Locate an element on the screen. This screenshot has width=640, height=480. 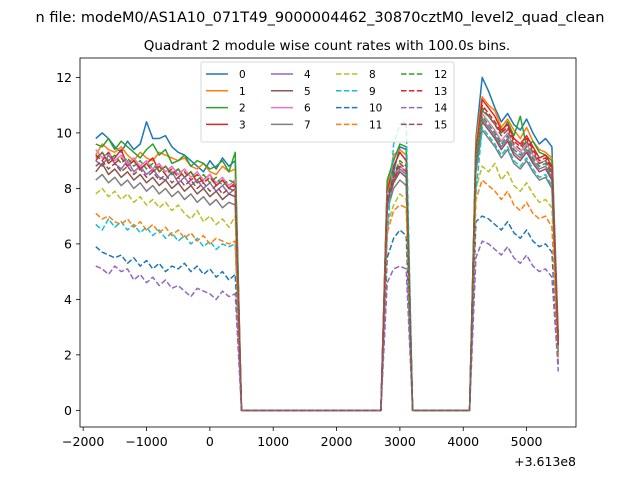
x-axis-offset-label: +3.613e8 is located at coordinates (545, 461).